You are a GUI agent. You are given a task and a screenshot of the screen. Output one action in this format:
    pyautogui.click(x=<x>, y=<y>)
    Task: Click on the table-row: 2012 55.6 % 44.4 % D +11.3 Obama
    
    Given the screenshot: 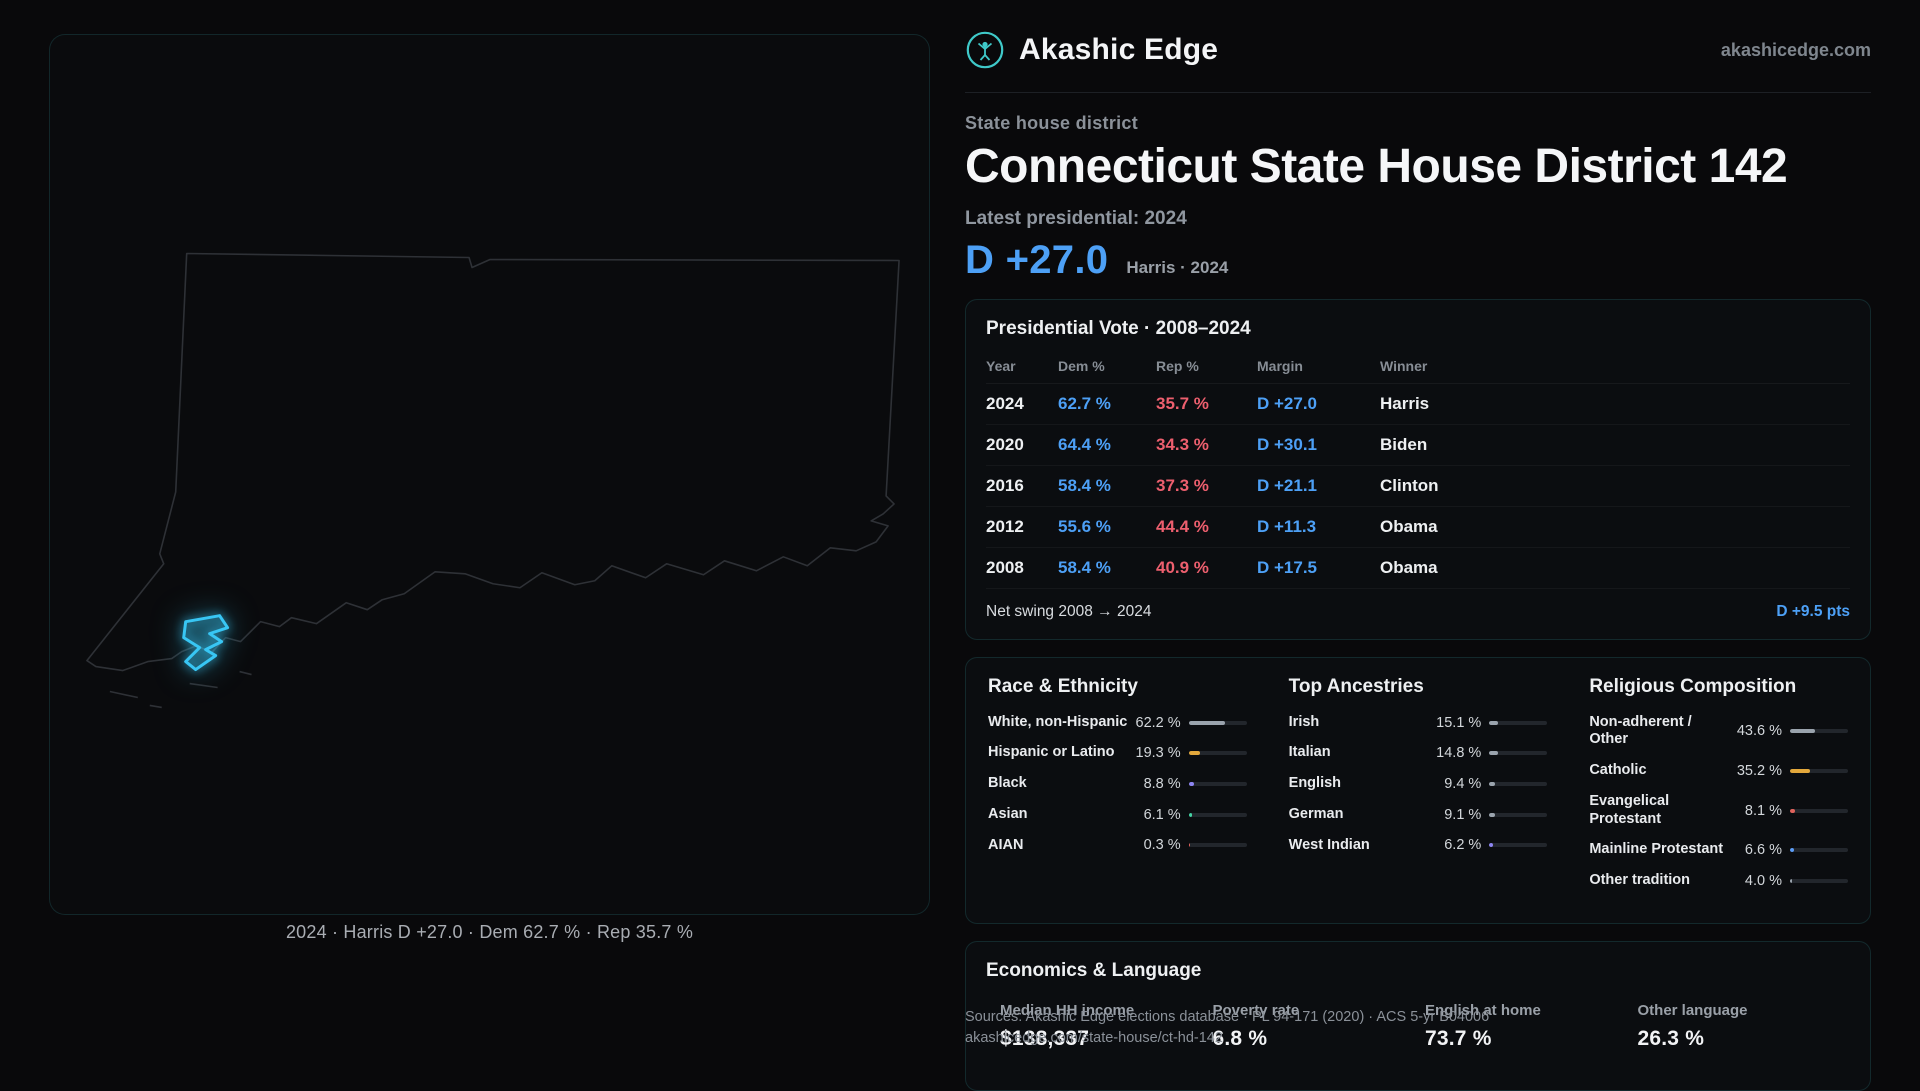 What is the action you would take?
    pyautogui.click(x=1418, y=527)
    